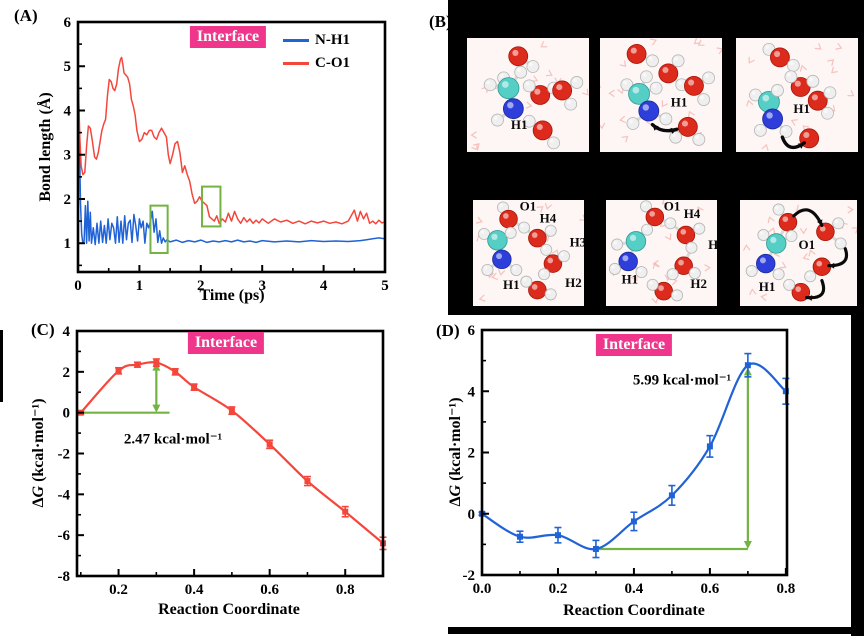 The width and height of the screenshot is (864, 636). I want to click on svg-text: 0.4, so click(194, 590).